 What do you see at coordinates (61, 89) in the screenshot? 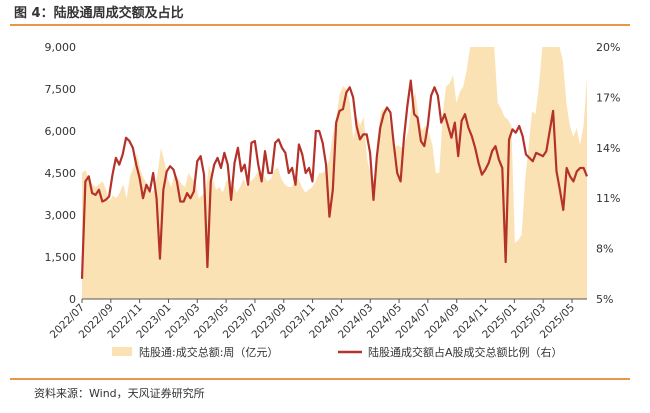
I see `y-left-tick-label: 7,500` at bounding box center [61, 89].